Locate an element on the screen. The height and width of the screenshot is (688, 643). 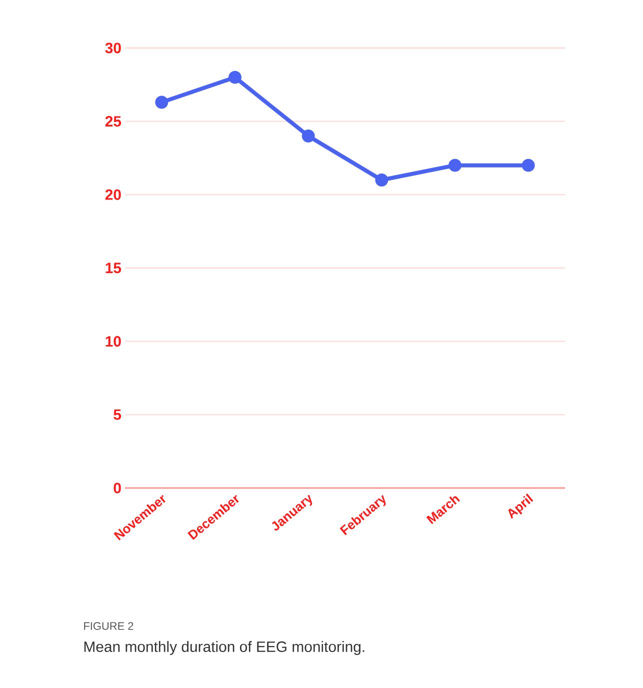
caption: FIGURE 2 is located at coordinates (109, 626).